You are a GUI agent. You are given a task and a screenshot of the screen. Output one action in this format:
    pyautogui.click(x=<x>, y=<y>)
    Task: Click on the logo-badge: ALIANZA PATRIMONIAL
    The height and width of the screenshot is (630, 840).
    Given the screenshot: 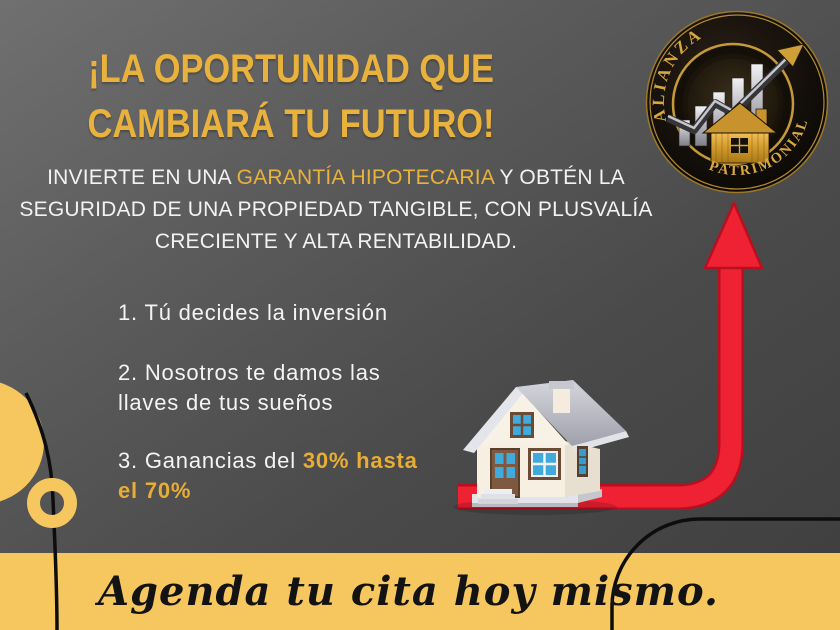 What is the action you would take?
    pyautogui.click(x=737, y=102)
    